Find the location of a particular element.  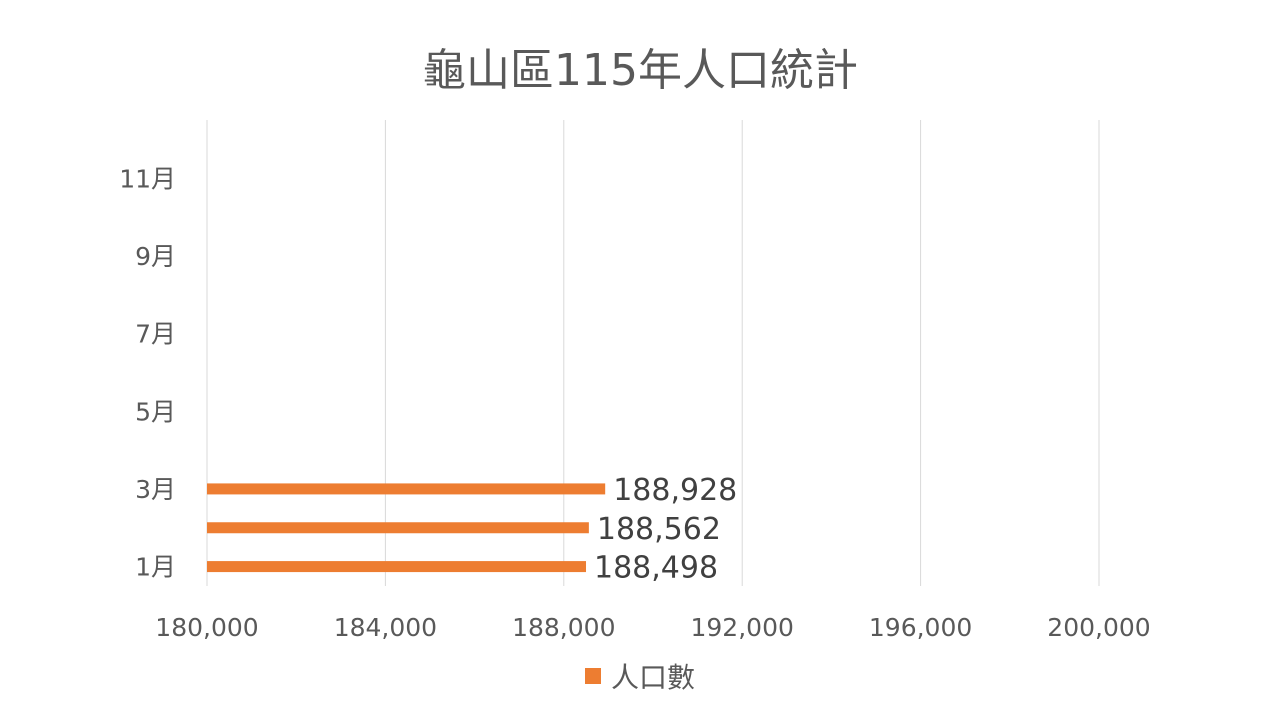

y-tick-label-11: 11月 is located at coordinates (147, 178).